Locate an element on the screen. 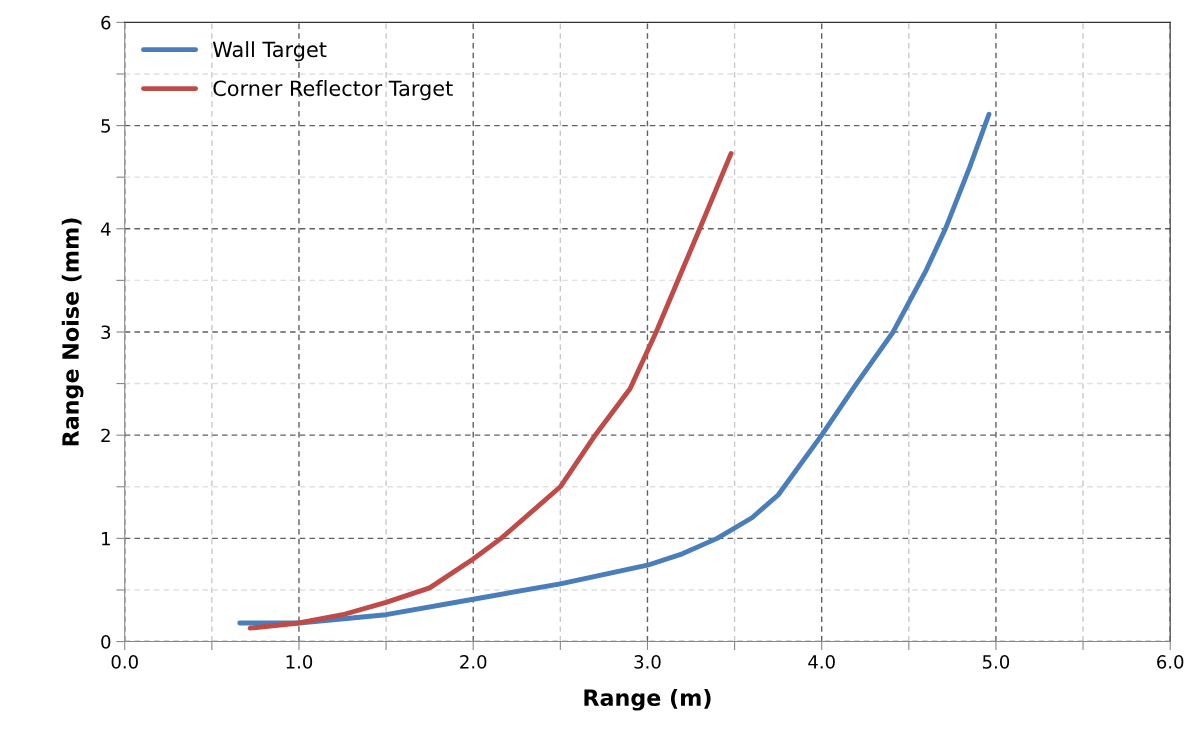 The width and height of the screenshot is (1188, 746). legend-label: Wall Target is located at coordinates (269, 51).